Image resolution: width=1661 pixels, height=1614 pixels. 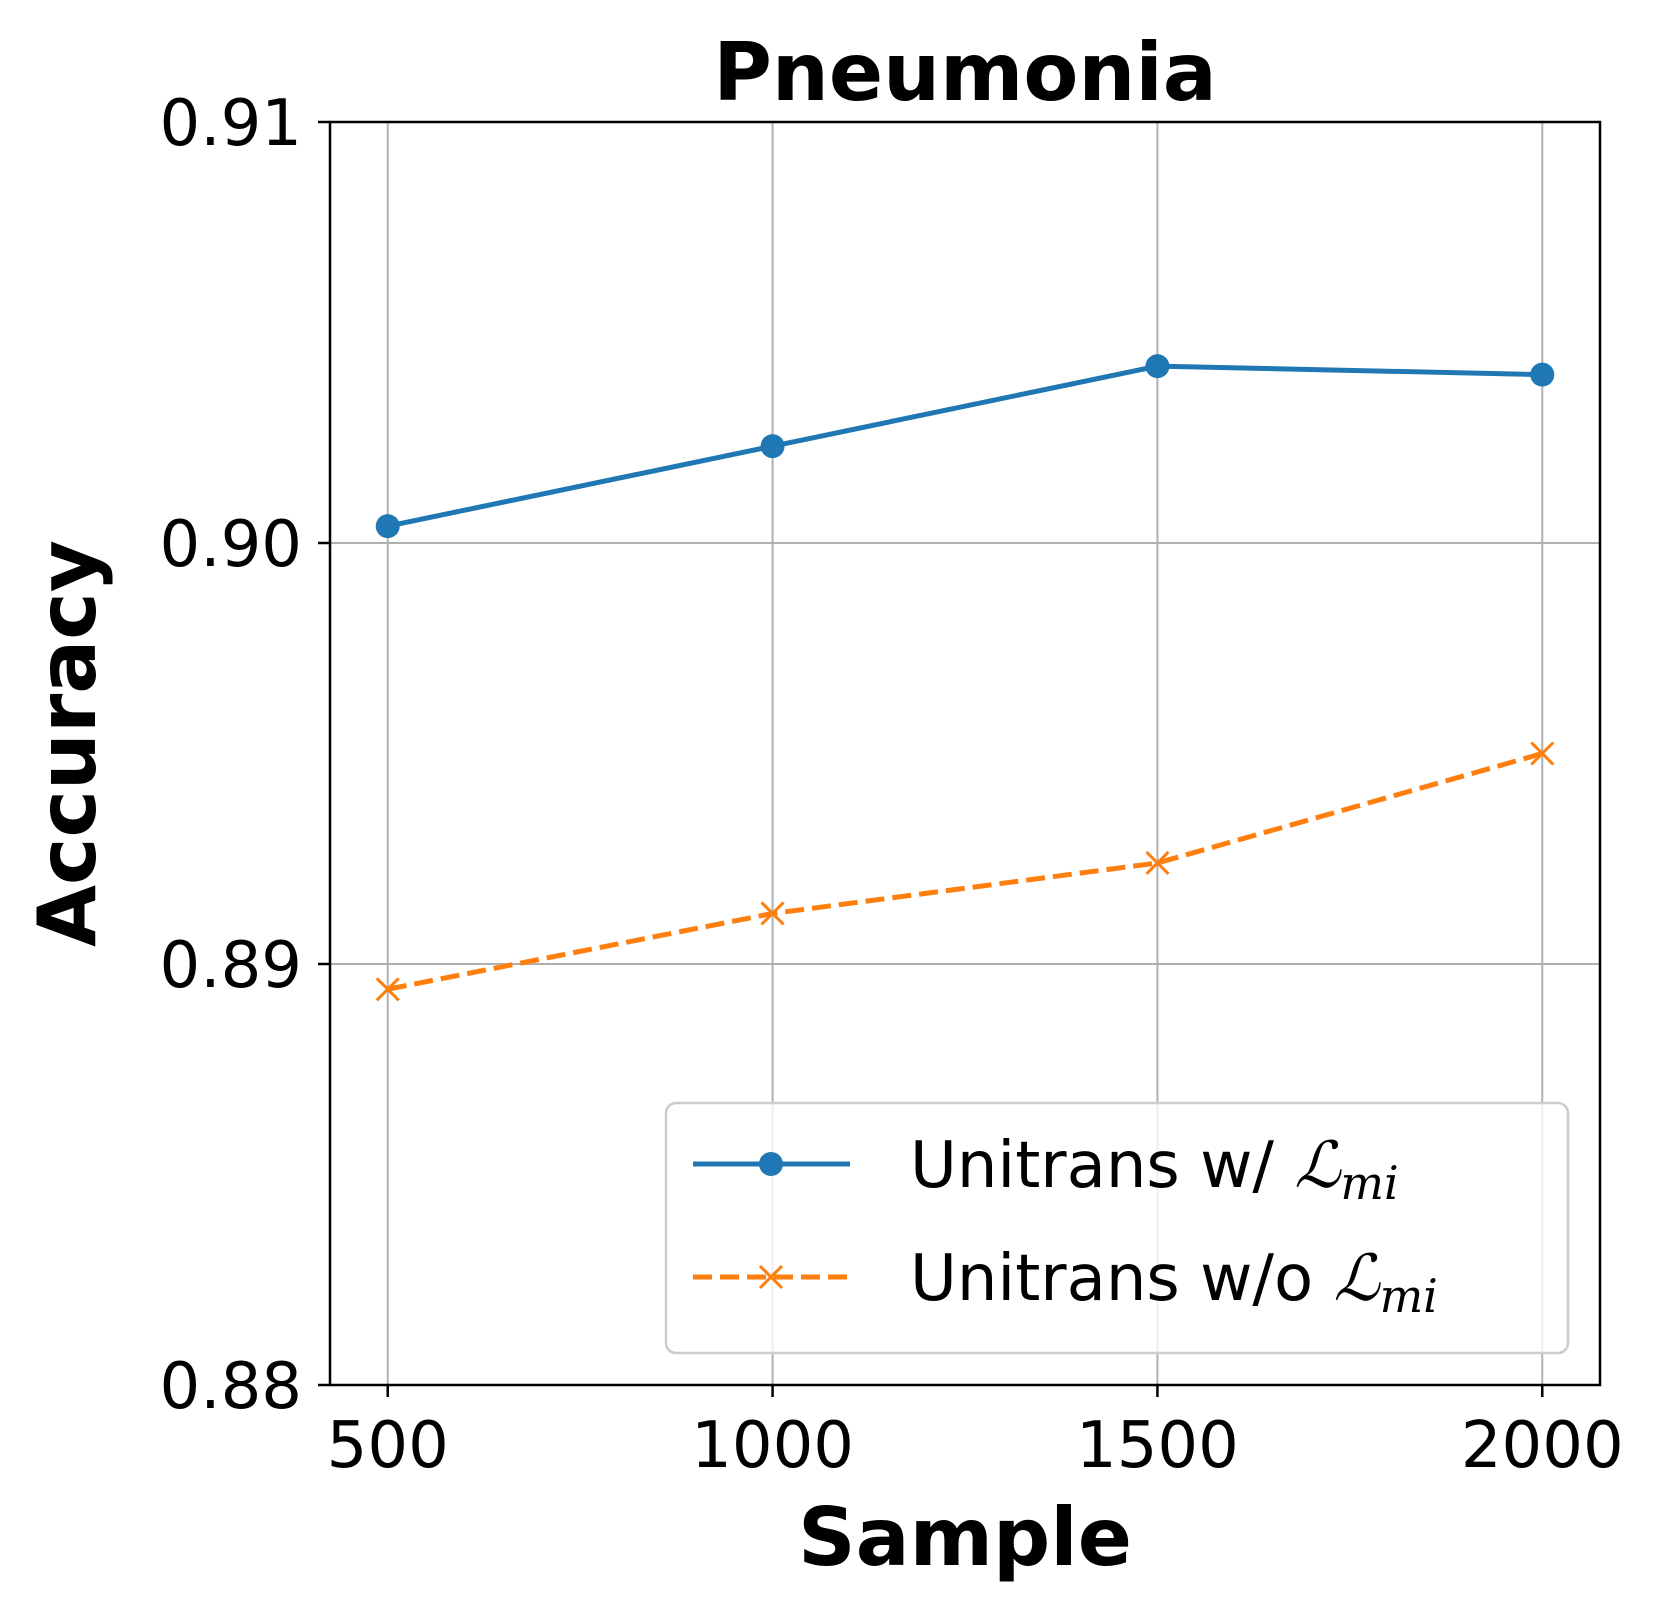 What do you see at coordinates (231, 966) in the screenshot?
I see `y-tick-label: 0.89` at bounding box center [231, 966].